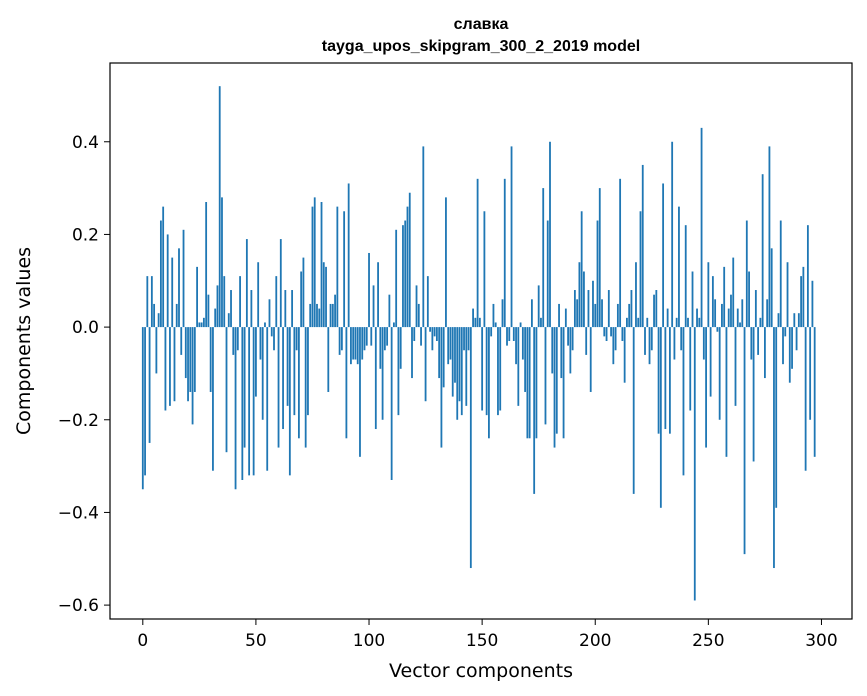 The image size is (867, 696). Describe the element at coordinates (142, 641) in the screenshot. I see `x-tick-label: 0` at that location.